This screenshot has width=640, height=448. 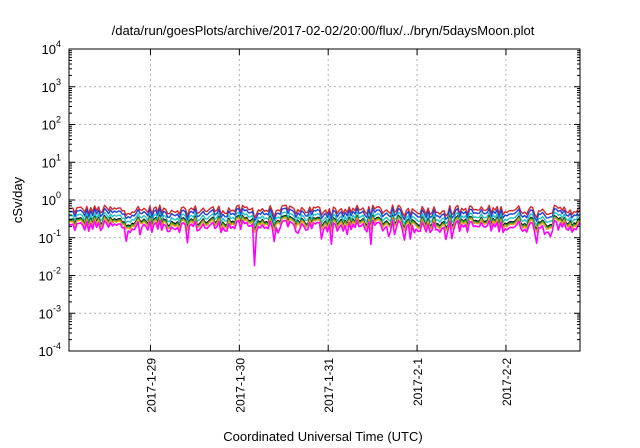 I want to click on y-tick-label: 10¹, so click(x=51, y=161).